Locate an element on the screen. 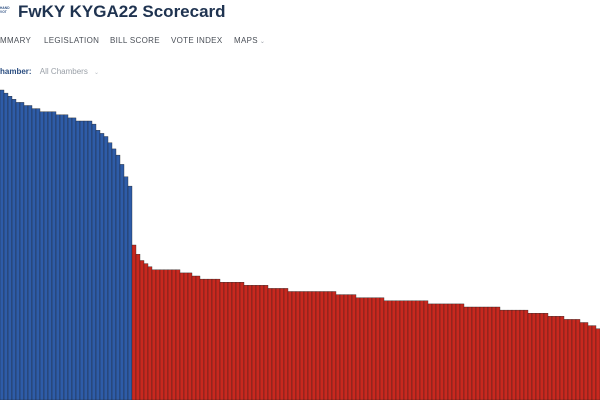  chamber-filter: hamber: All Chambers ⌄ is located at coordinates (49, 73).